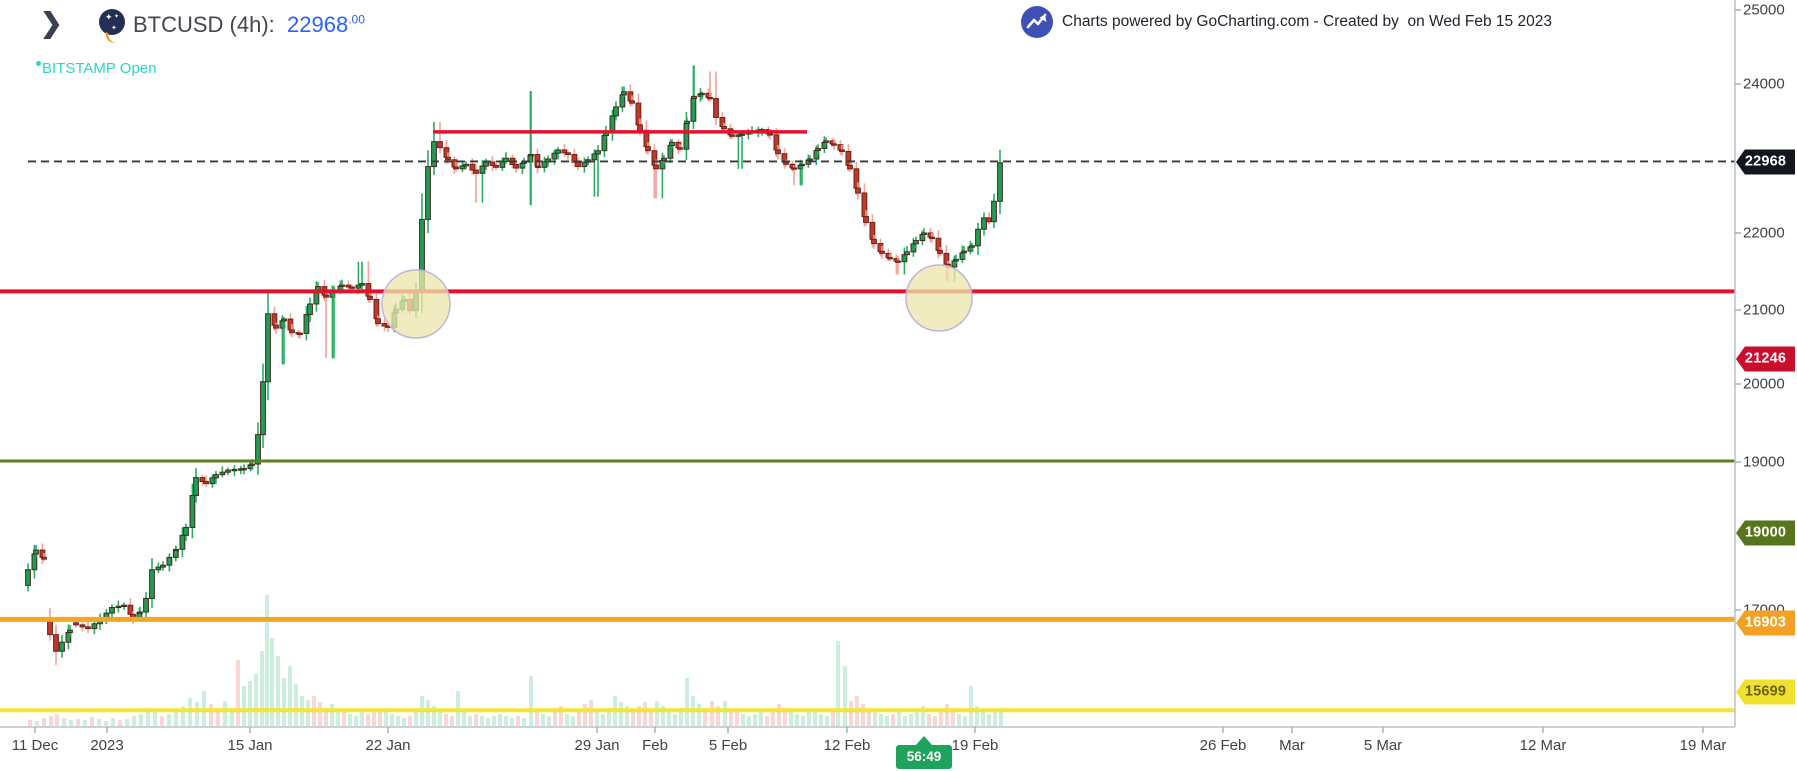 This screenshot has width=1797, height=771. I want to click on last-price-value: 22968.00, so click(326, 24).